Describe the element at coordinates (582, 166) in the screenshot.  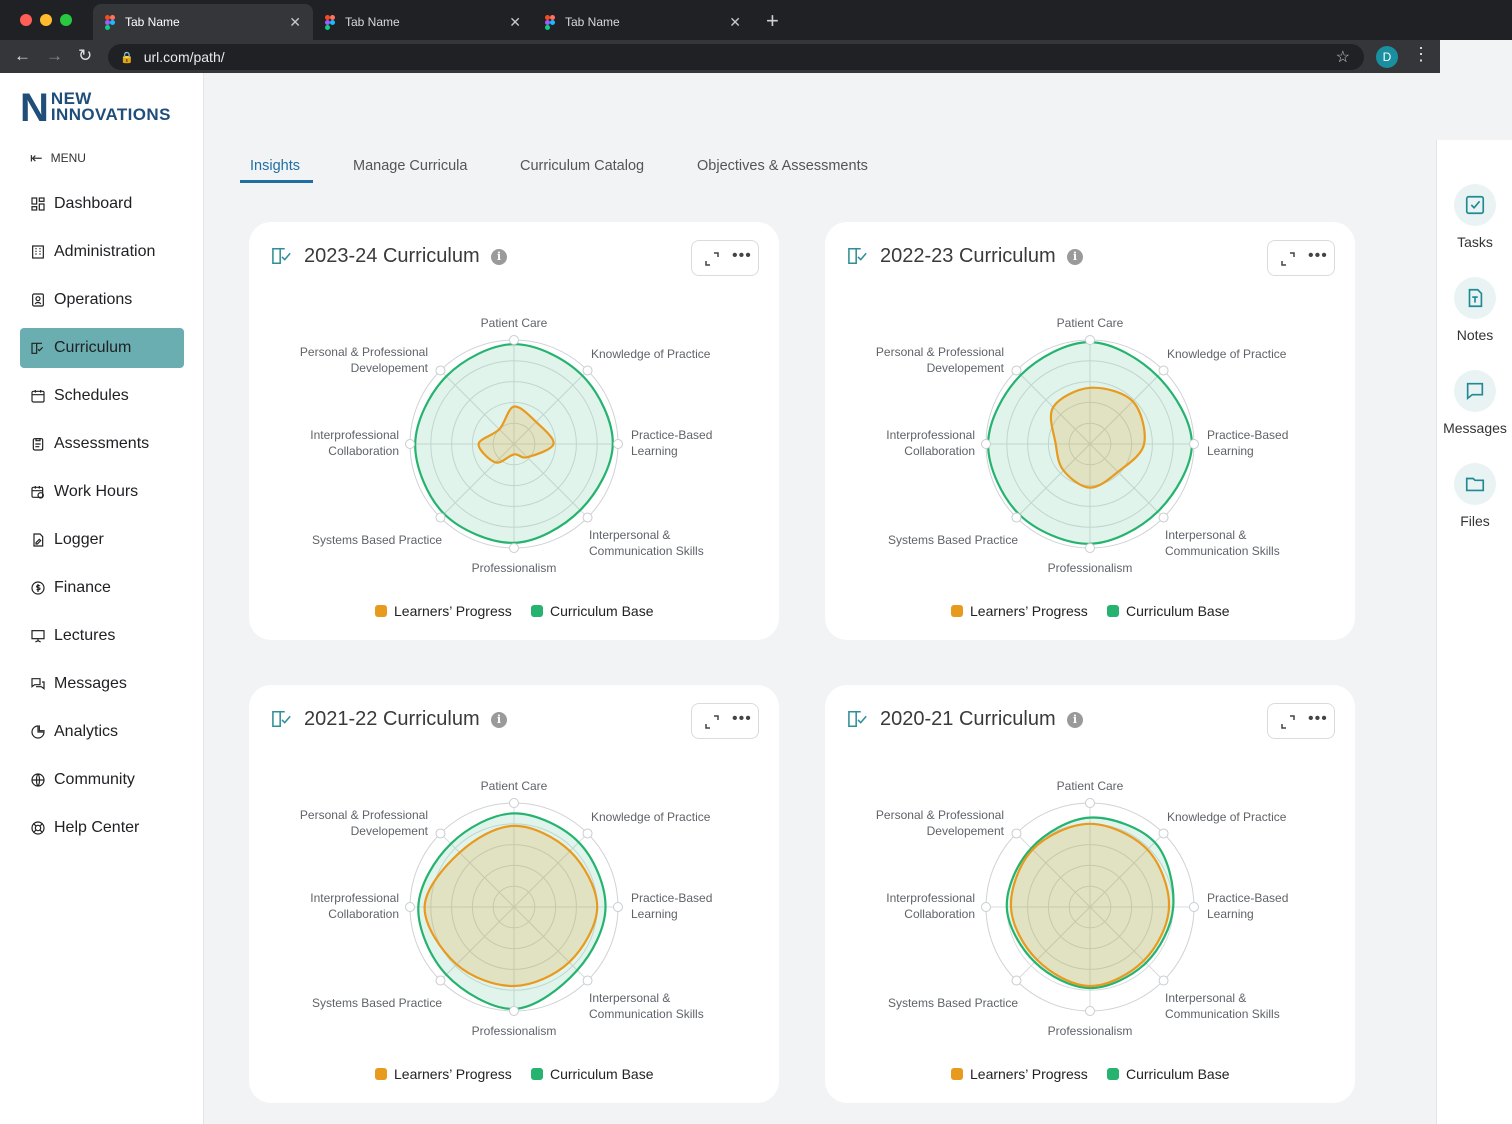
I see `tab-curriculum-catalog: Curriculum Catalog` at that location.